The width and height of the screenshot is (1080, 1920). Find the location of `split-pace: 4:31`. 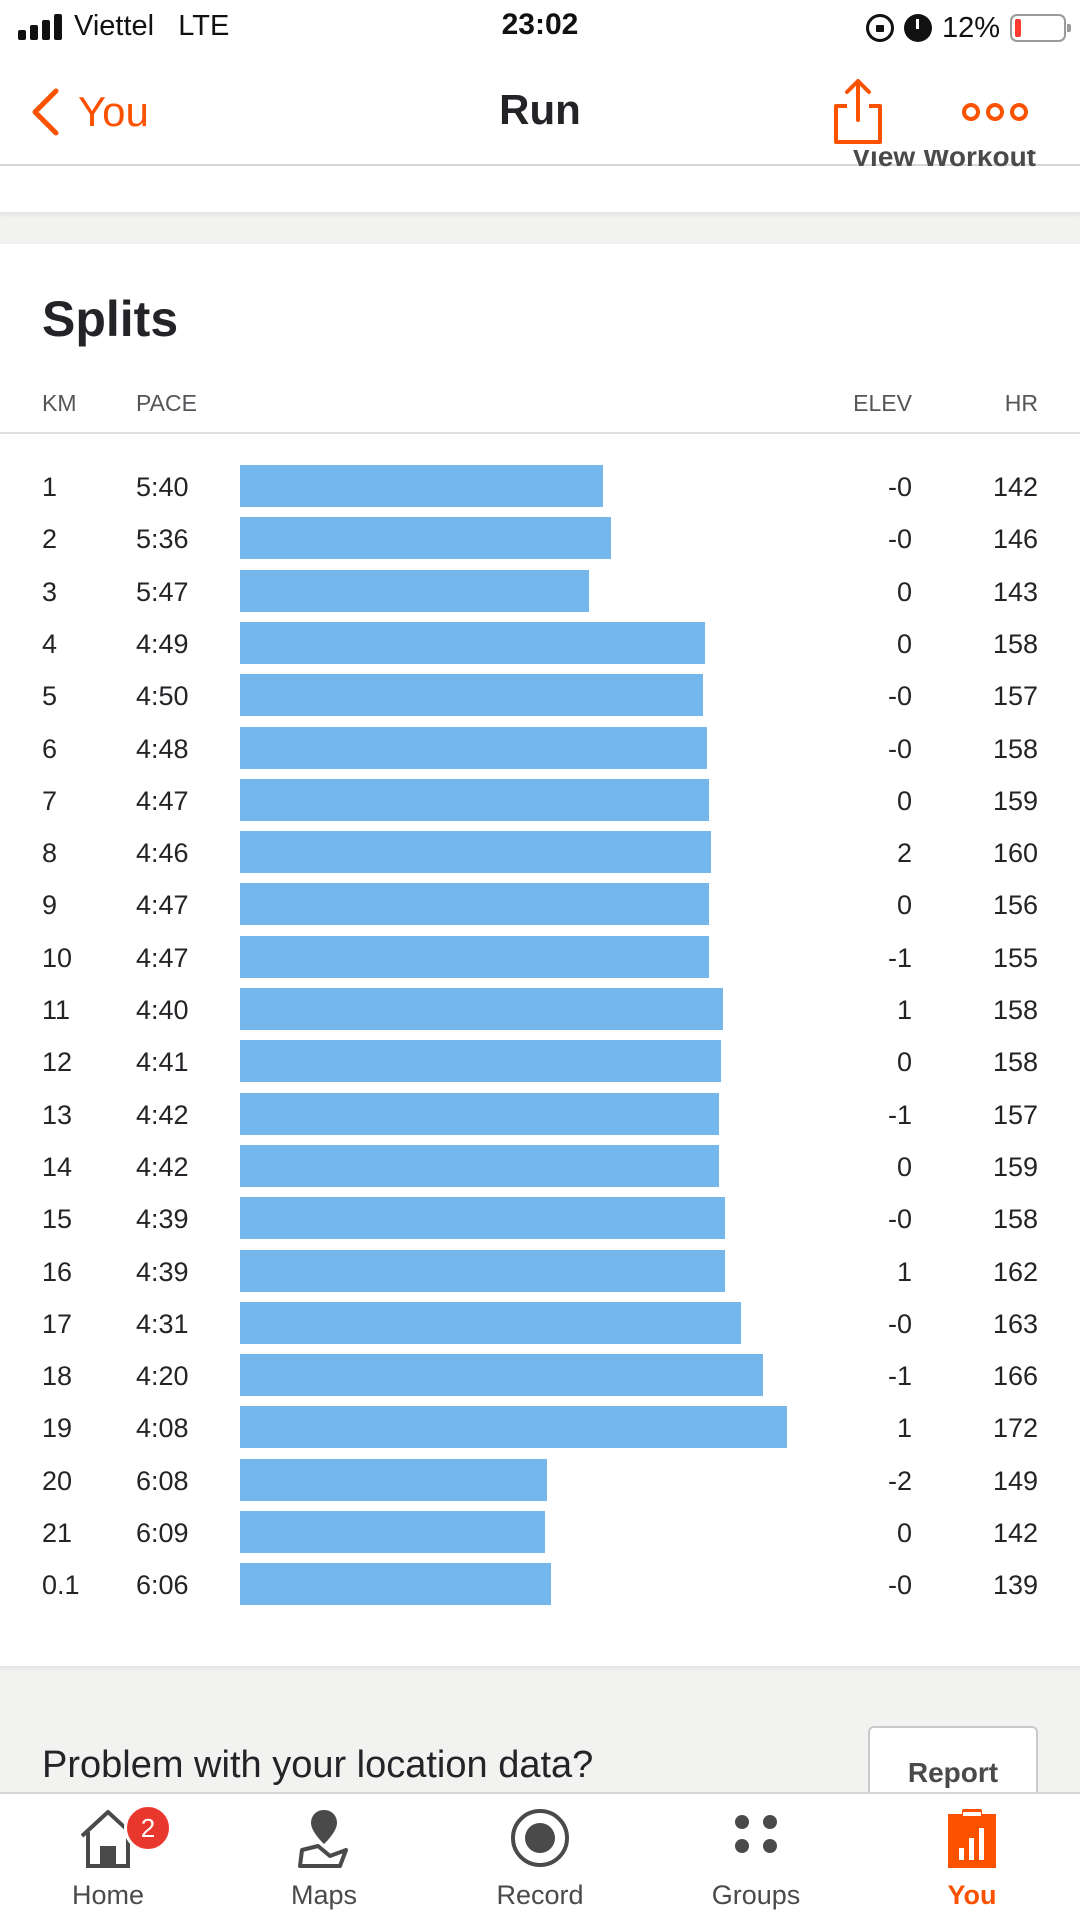

split-pace: 4:31 is located at coordinates (162, 1323).